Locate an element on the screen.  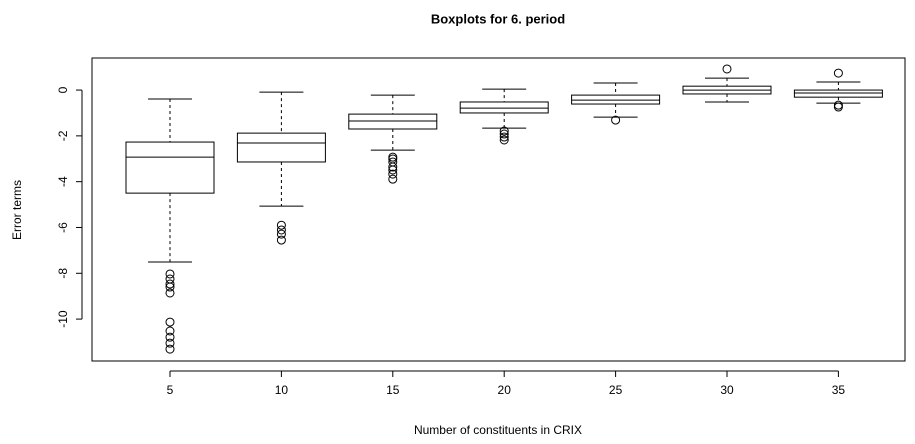
y-tick-label: -2 is located at coordinates (63, 135).